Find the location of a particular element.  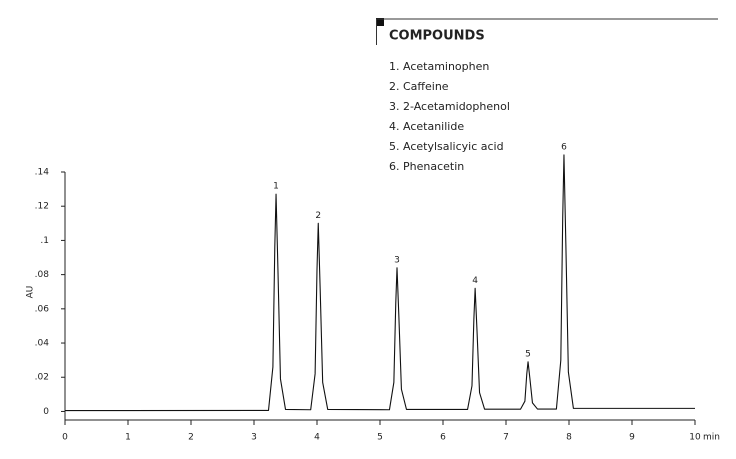

legend-marker is located at coordinates (380, 22).